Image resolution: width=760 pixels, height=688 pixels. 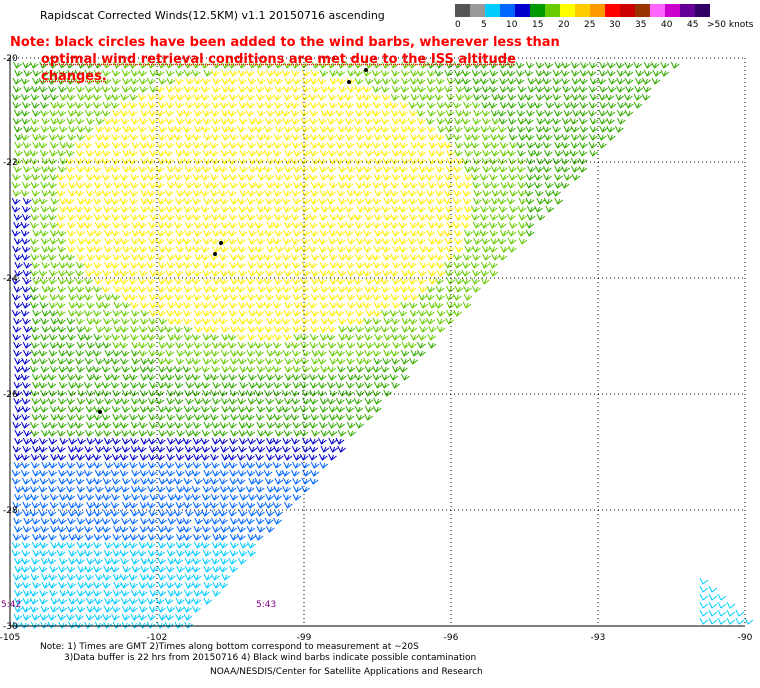 What do you see at coordinates (11, 605) in the screenshot?
I see `time-label-left: 5:42` at bounding box center [11, 605].